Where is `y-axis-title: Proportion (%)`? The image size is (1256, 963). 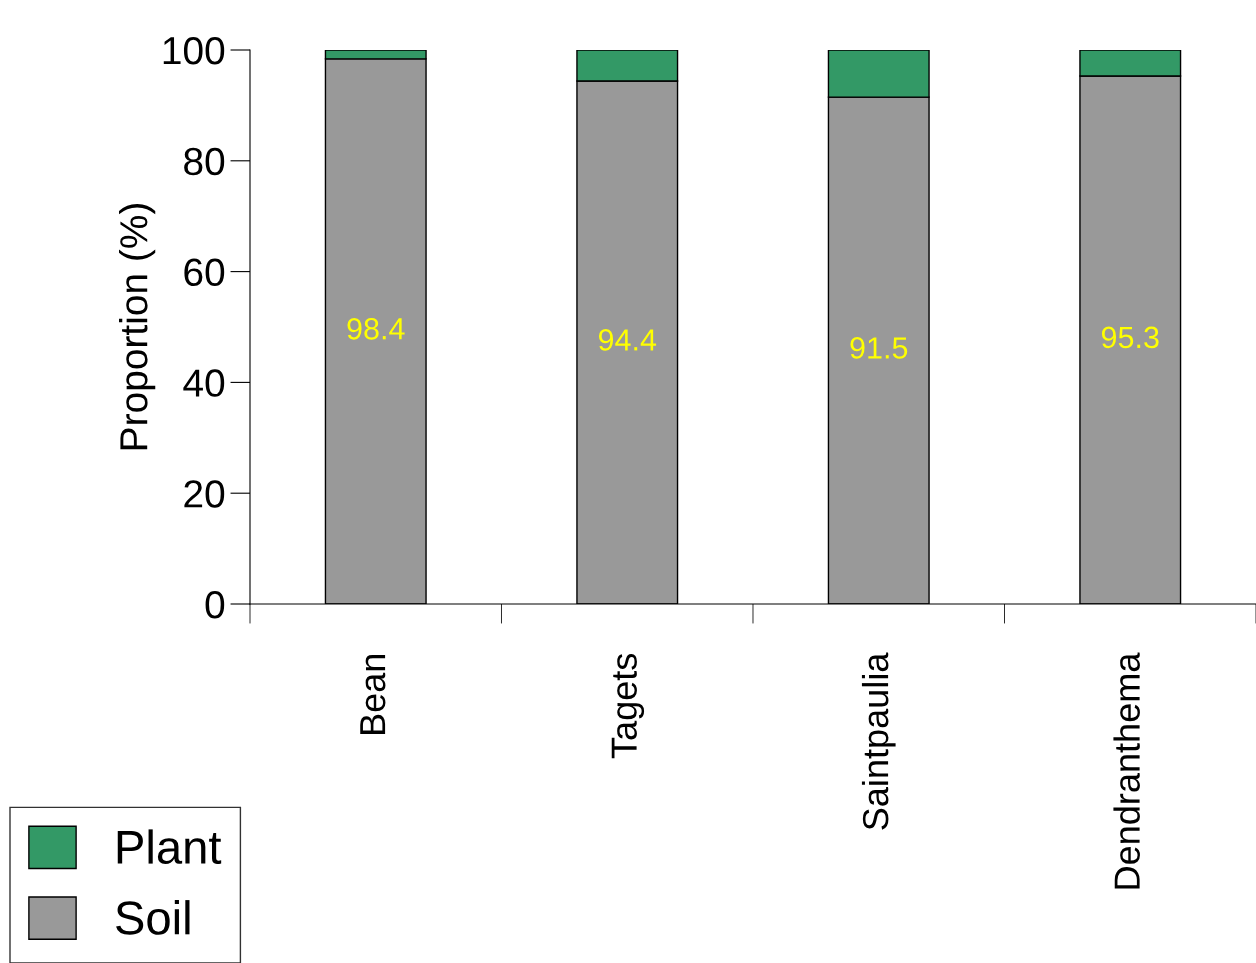 y-axis-title: Proportion (%) is located at coordinates (137, 327).